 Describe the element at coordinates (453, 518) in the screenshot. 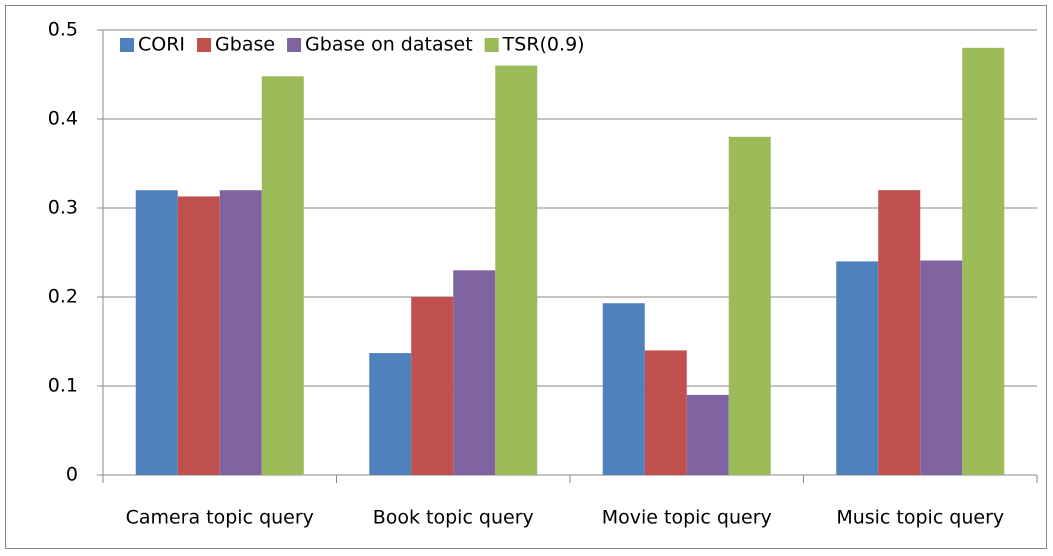

I see `x-tick-label: Book topic query` at that location.